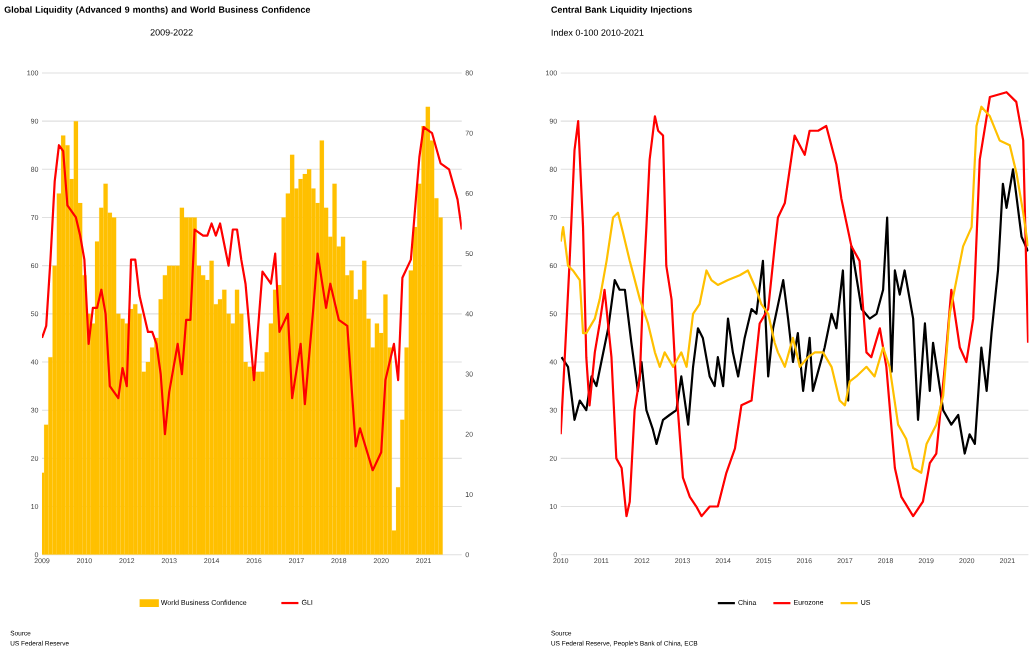 Image resolution: width=1029 pixels, height=664 pixels. What do you see at coordinates (171, 32) in the screenshot?
I see `chart-subtitle: 2009-2022` at bounding box center [171, 32].